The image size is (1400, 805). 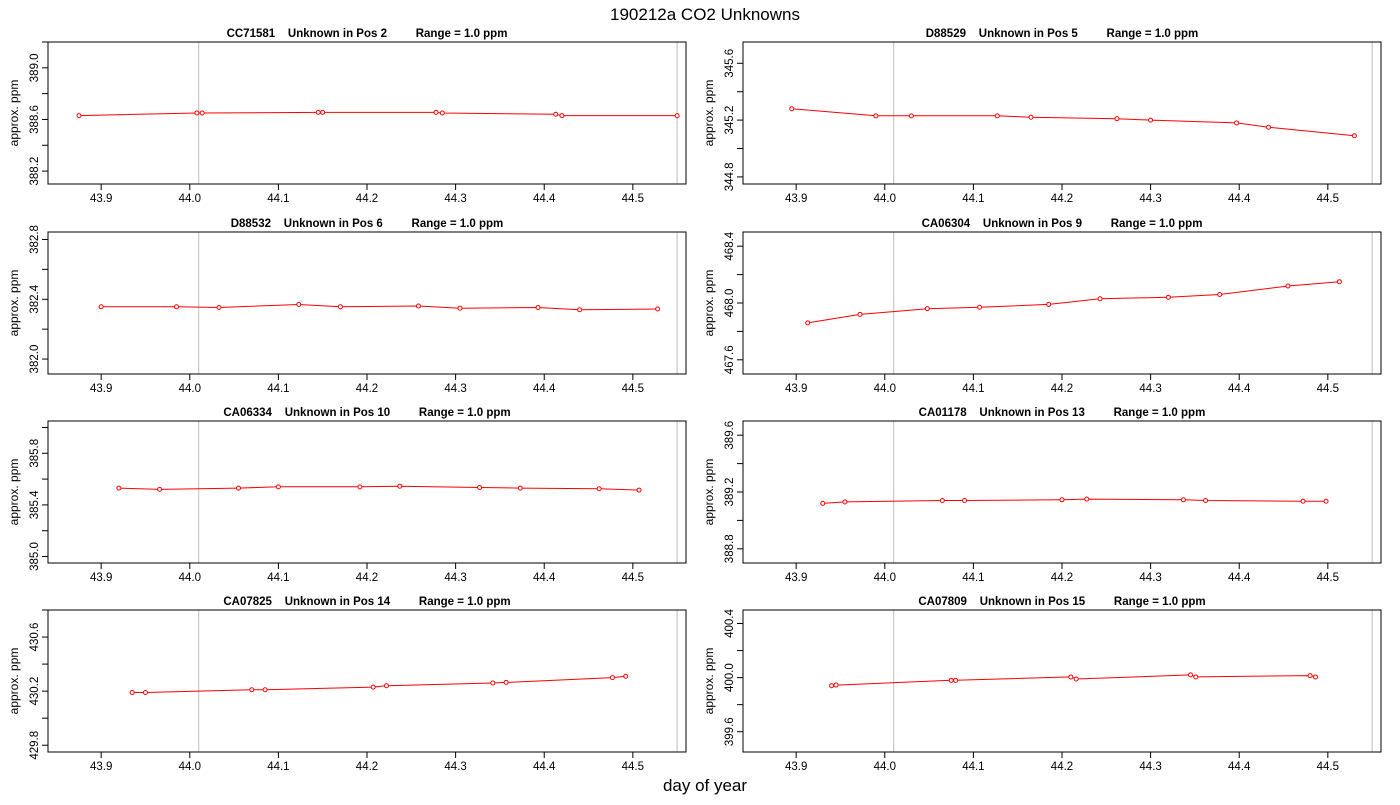 I want to click on figure-title: 190212a CO2 Unknowns, so click(x=705, y=14).